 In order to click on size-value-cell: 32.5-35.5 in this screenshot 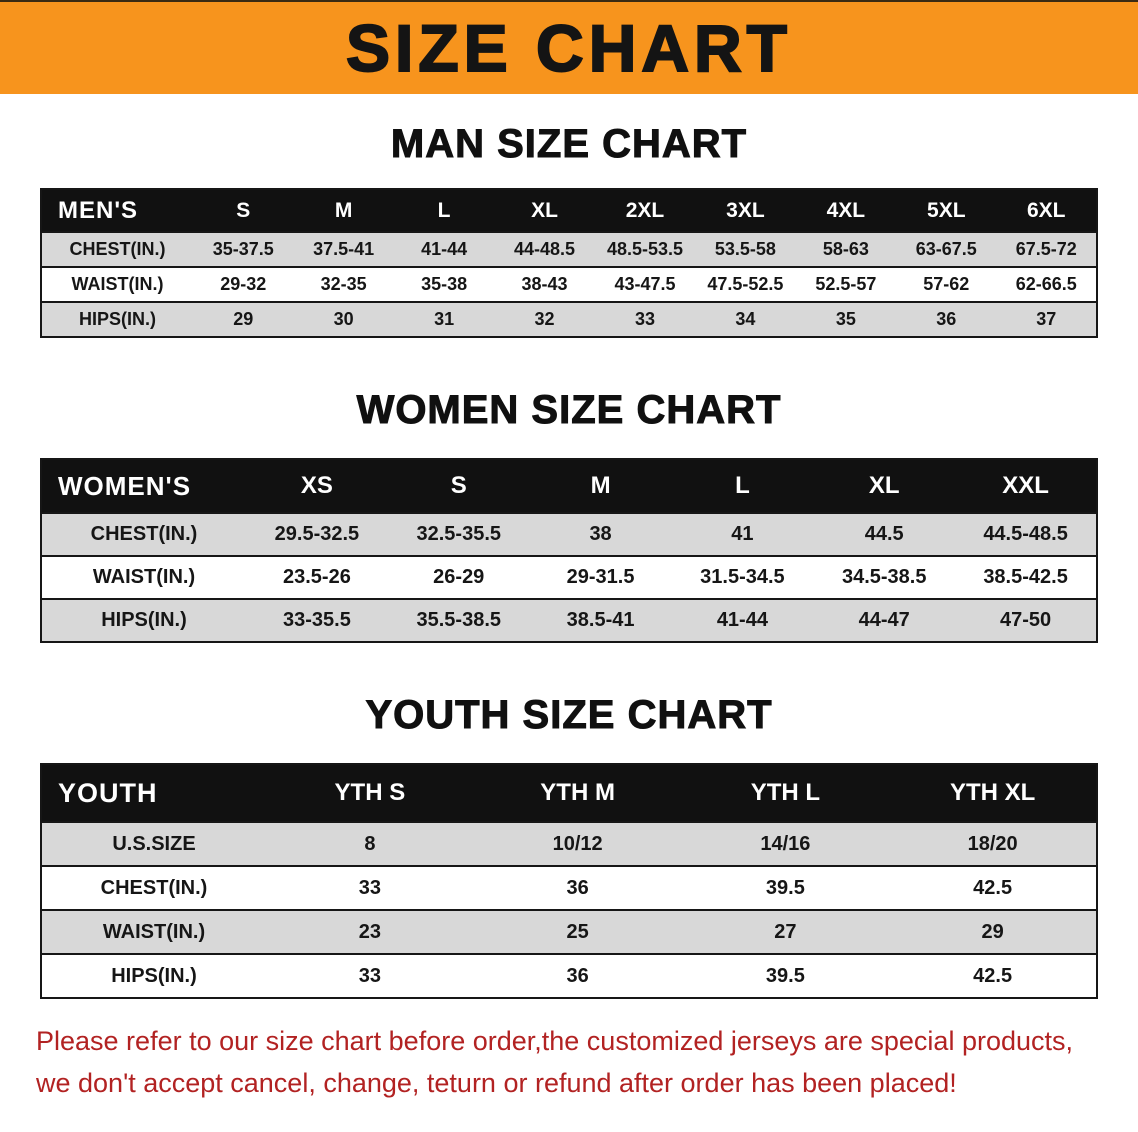, I will do `click(458, 534)`.